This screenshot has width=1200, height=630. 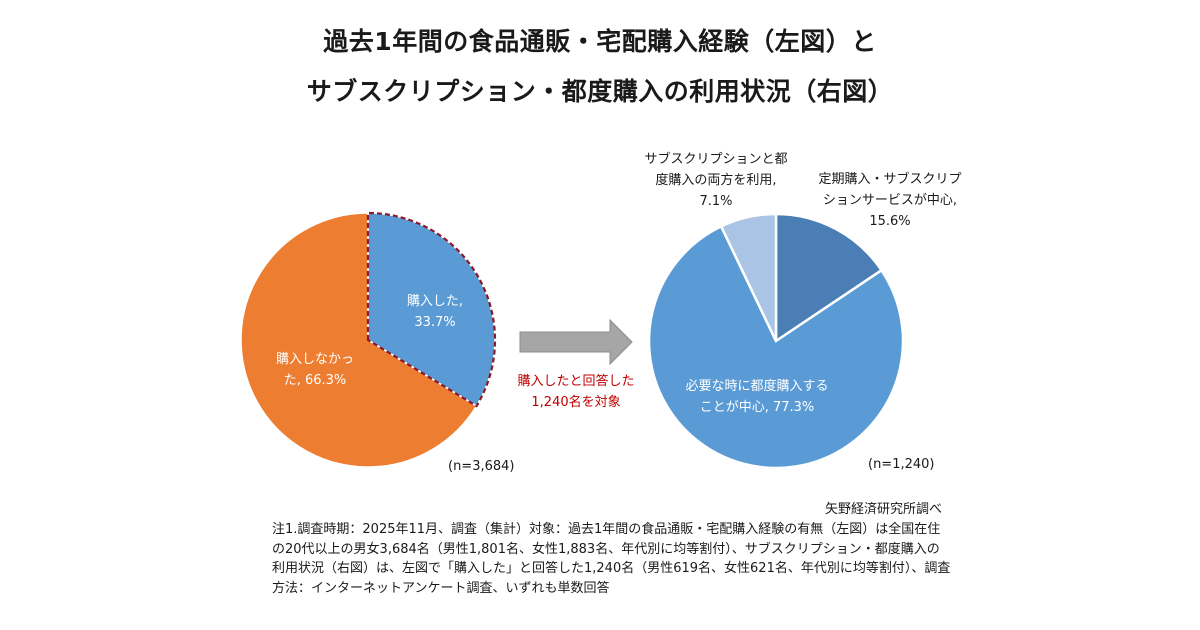 I want to click on pie-slice-subscription, so click(x=829, y=278).